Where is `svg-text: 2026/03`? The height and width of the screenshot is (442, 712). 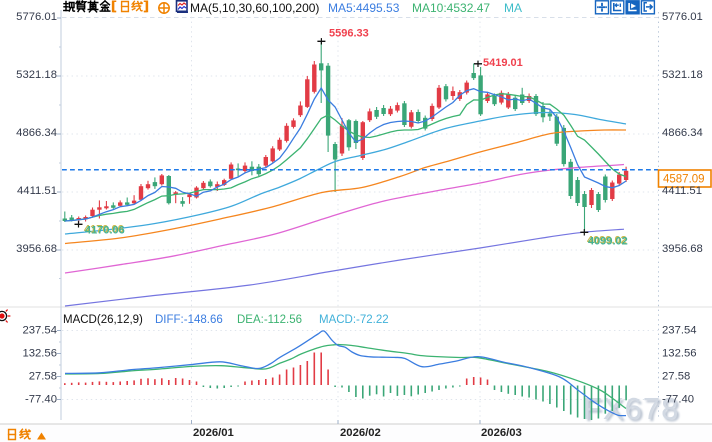
svg-text: 2026/03 is located at coordinates (501, 433).